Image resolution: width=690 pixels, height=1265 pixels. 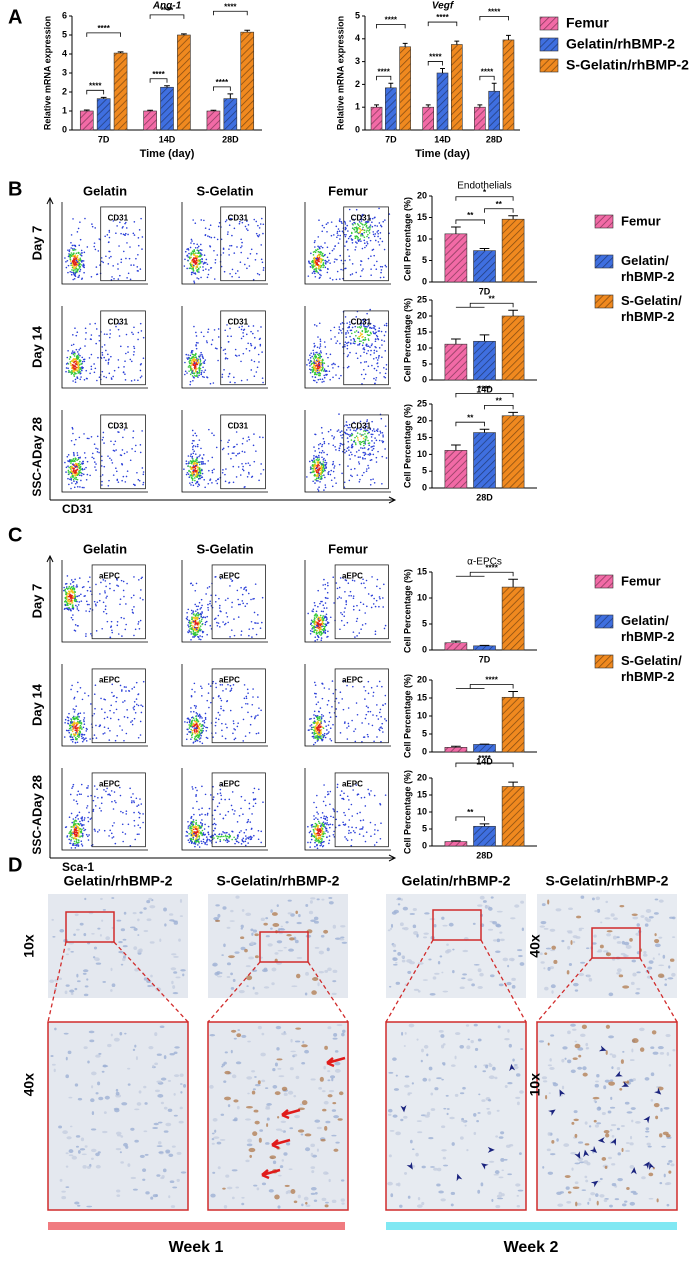 What do you see at coordinates (484, 389) in the screenshot?
I see `significance-label: ****` at bounding box center [484, 389].